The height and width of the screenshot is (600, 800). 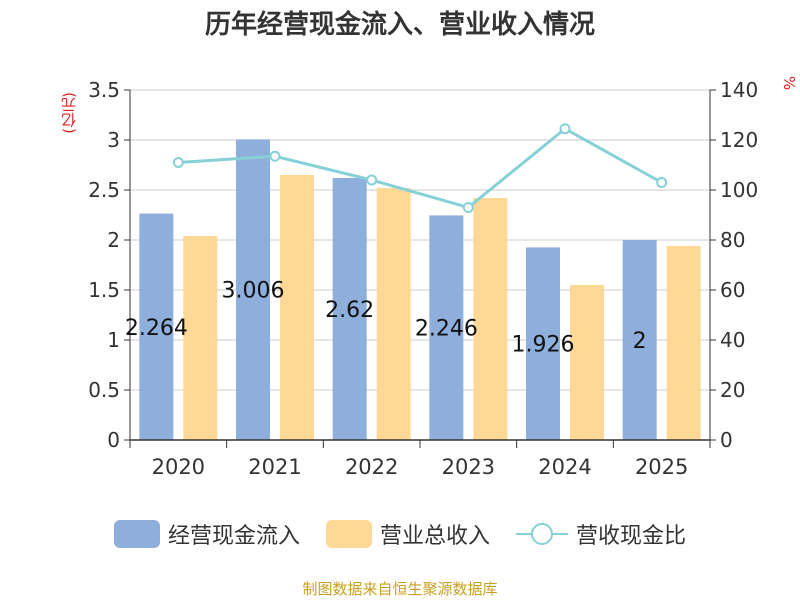 I want to click on x-tick-label: 2021, so click(x=274, y=467).